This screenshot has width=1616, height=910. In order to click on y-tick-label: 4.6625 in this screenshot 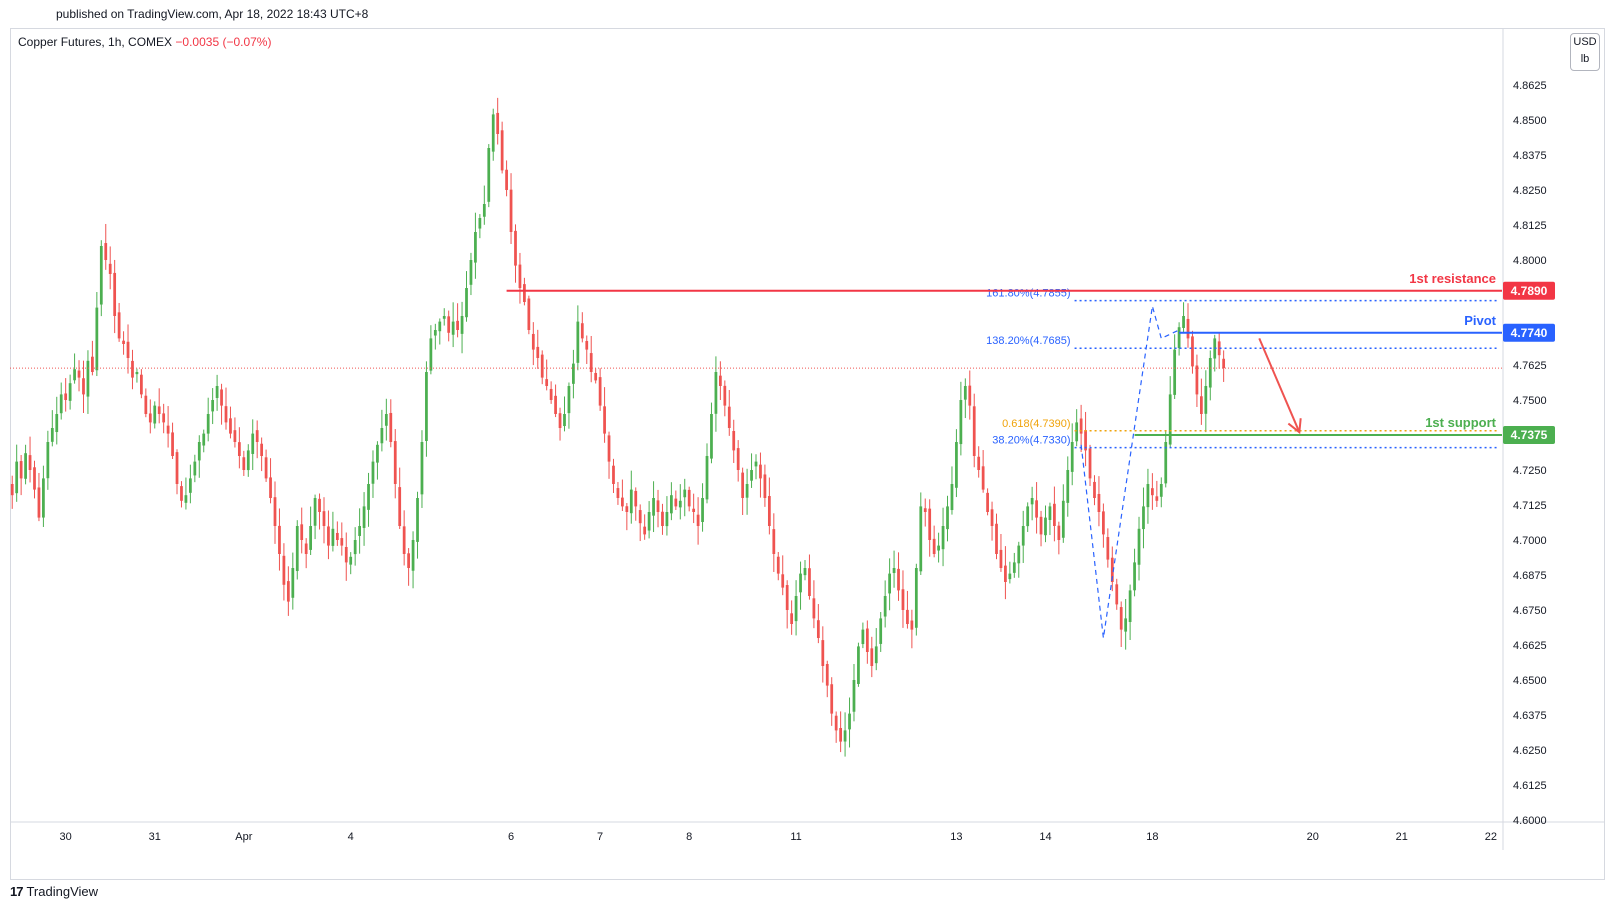, I will do `click(1530, 646)`.